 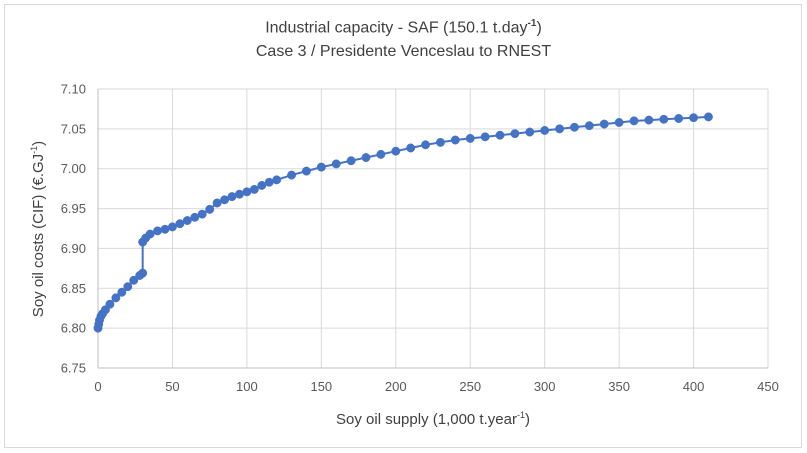 What do you see at coordinates (97, 386) in the screenshot?
I see `x-tick-label: 0` at bounding box center [97, 386].